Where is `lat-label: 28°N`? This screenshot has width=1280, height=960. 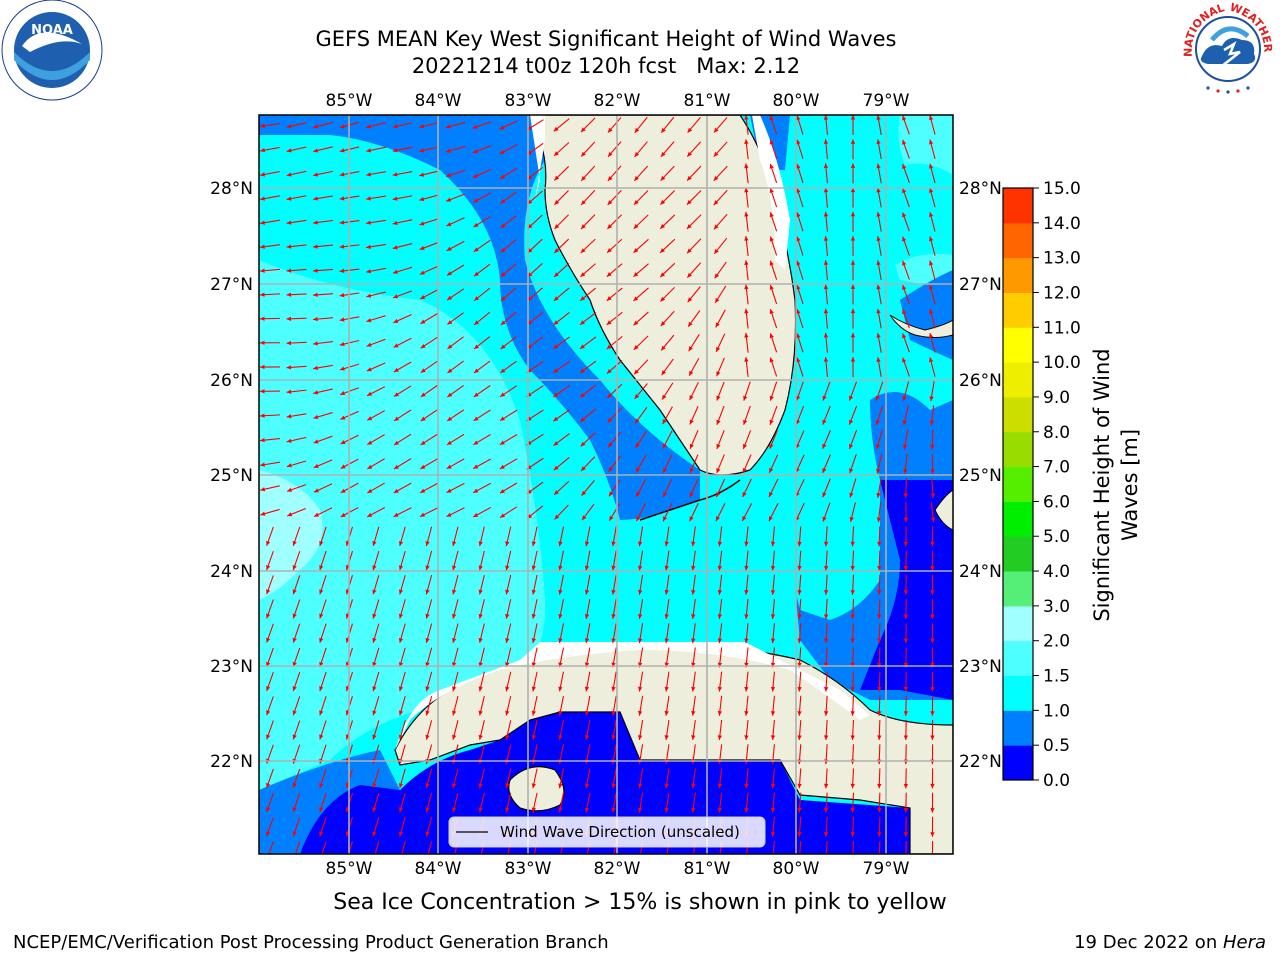
lat-label: 28°N is located at coordinates (980, 189).